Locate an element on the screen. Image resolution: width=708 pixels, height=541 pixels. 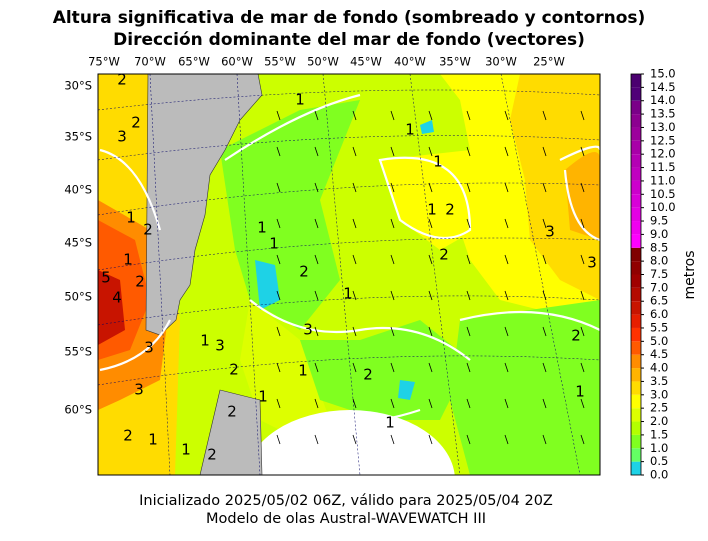
lon-label: 50°W is located at coordinates (323, 62).